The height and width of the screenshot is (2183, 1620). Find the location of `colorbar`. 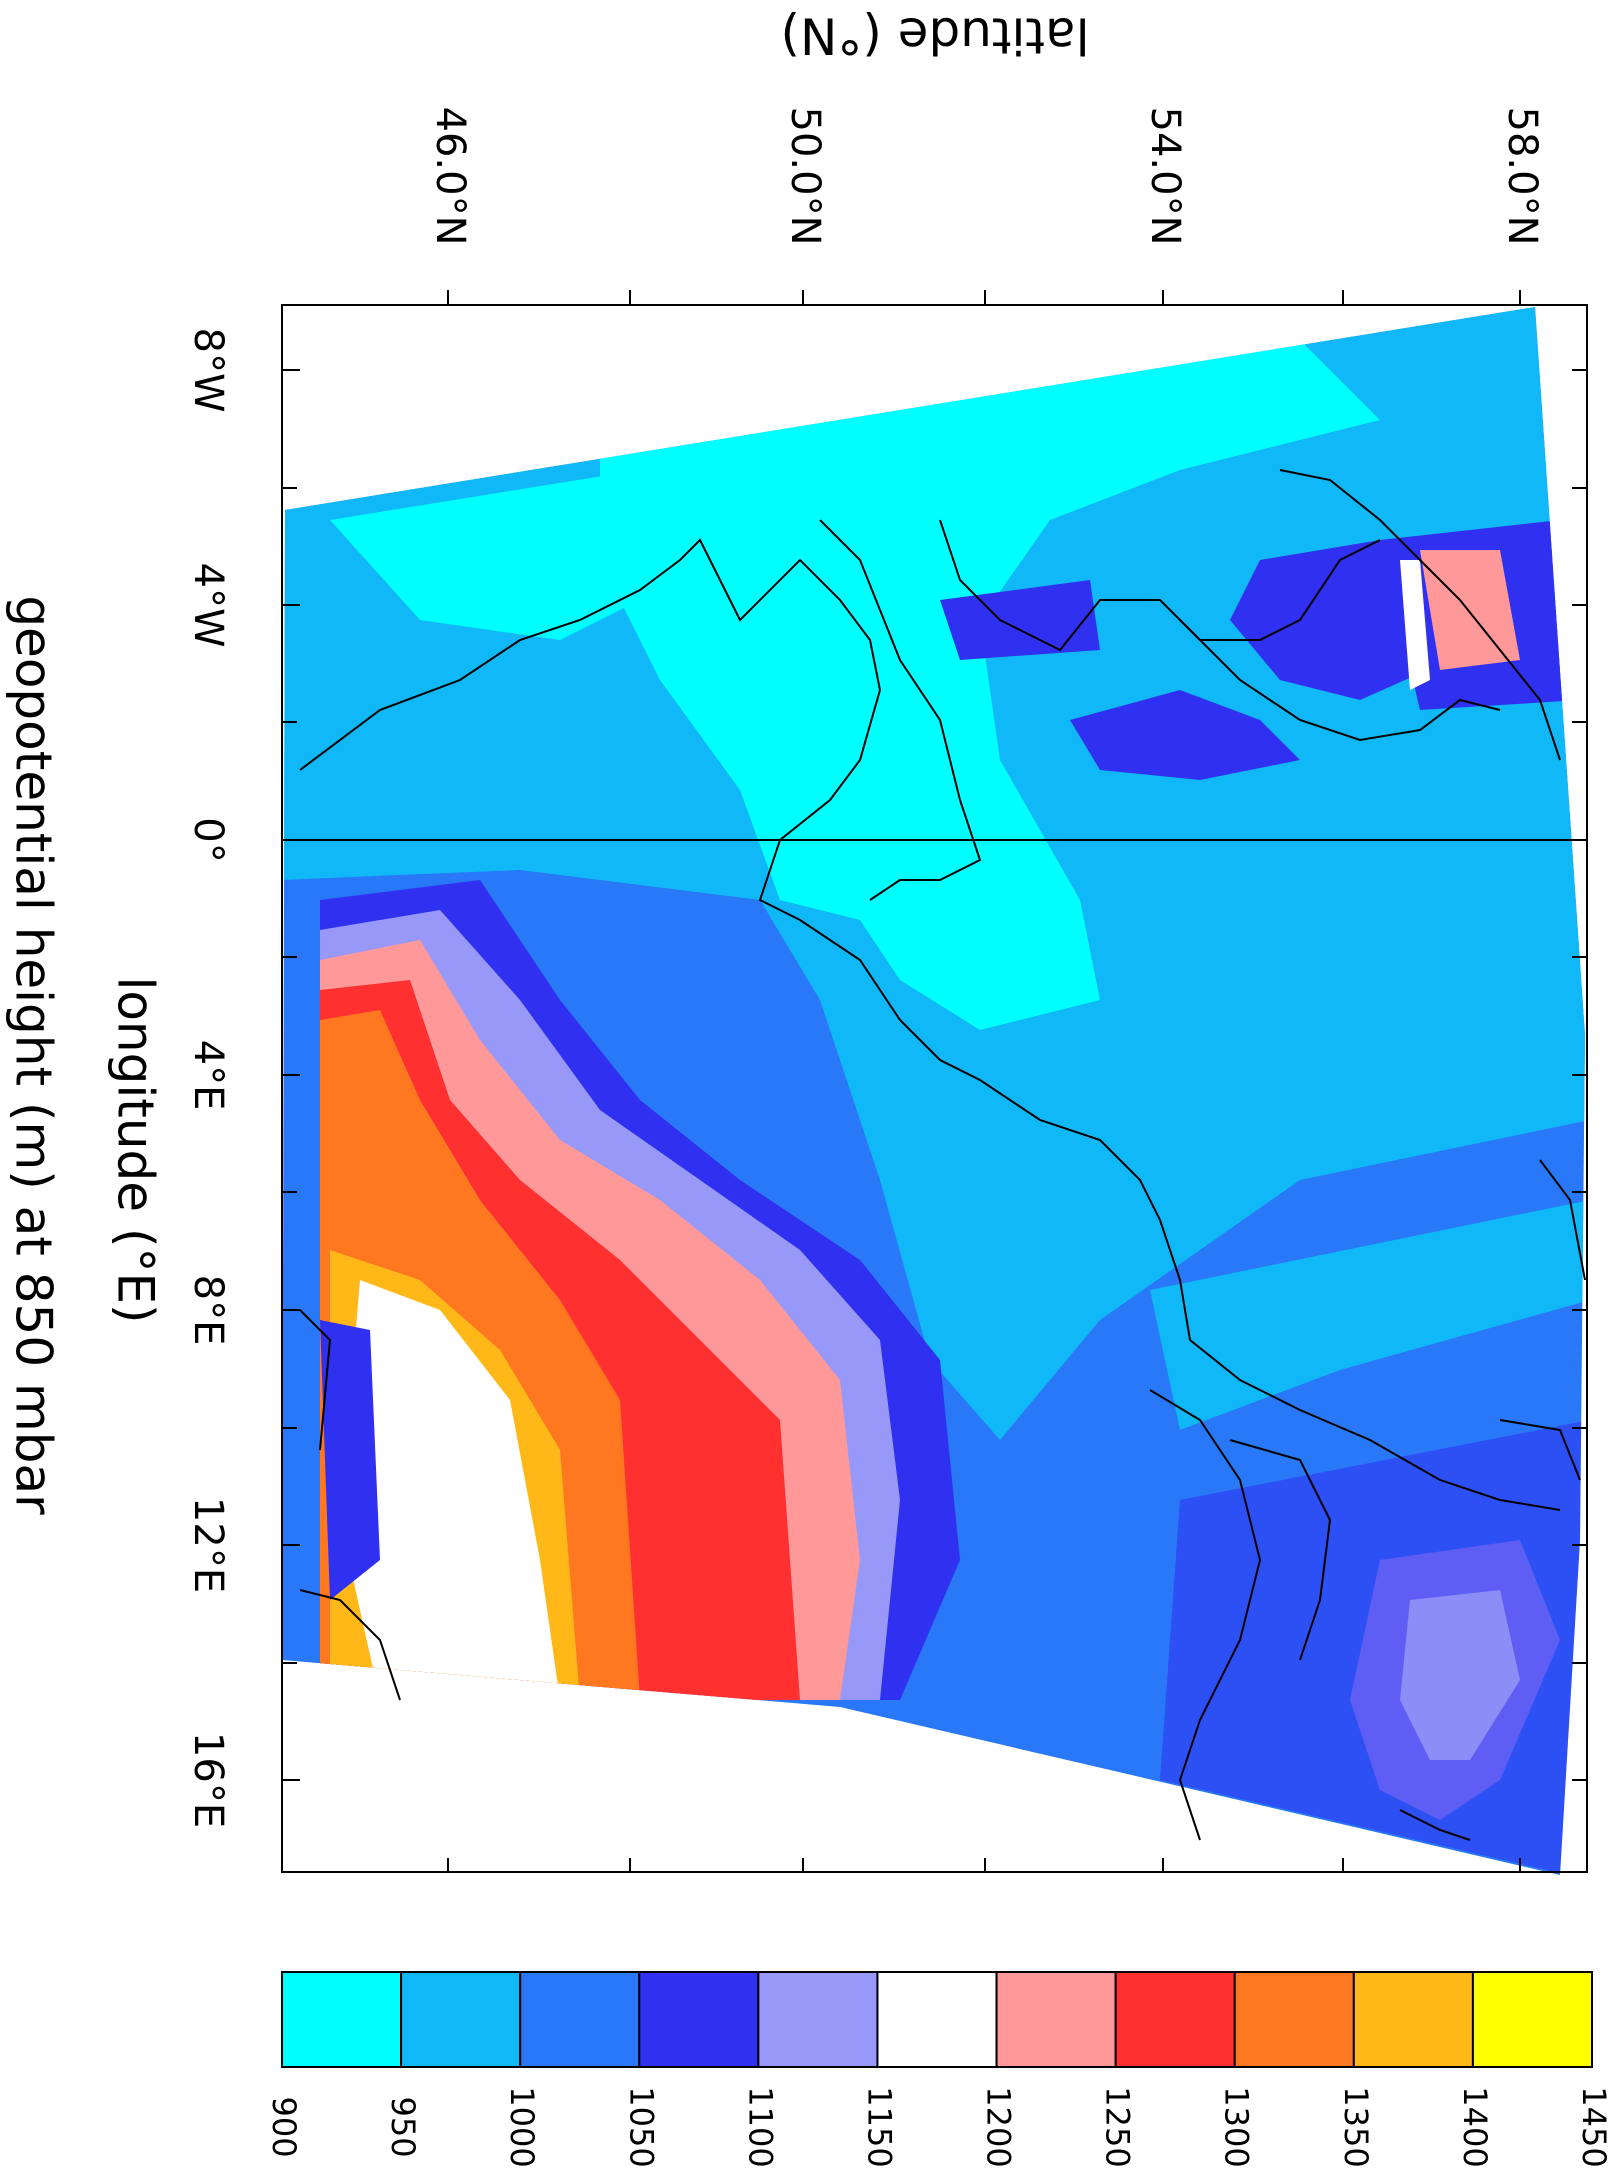

colorbar is located at coordinates (937, 2019).